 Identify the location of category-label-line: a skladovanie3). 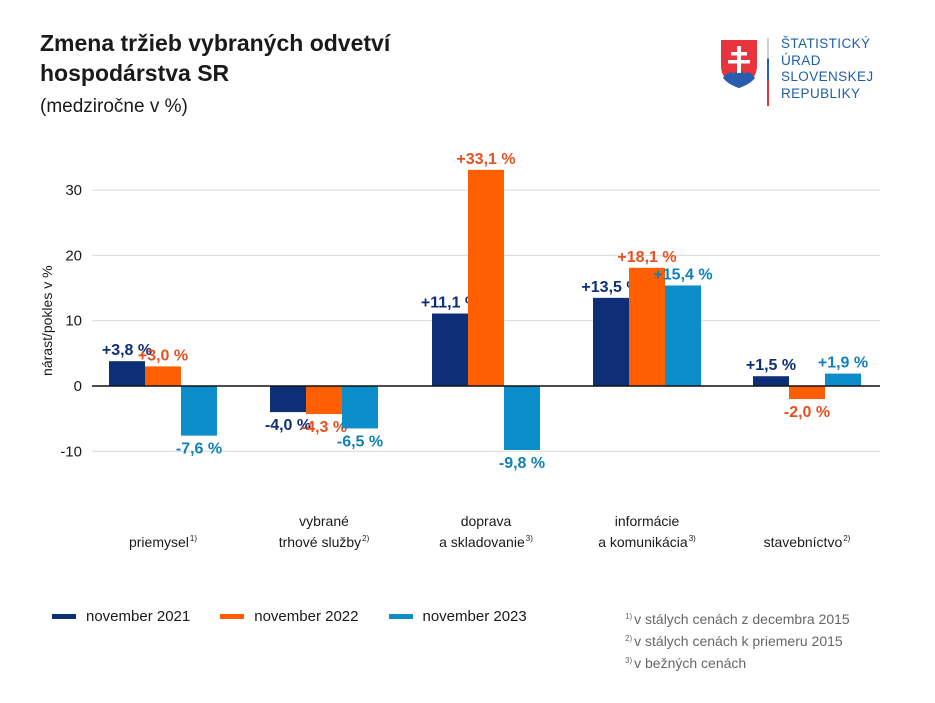
(486, 542).